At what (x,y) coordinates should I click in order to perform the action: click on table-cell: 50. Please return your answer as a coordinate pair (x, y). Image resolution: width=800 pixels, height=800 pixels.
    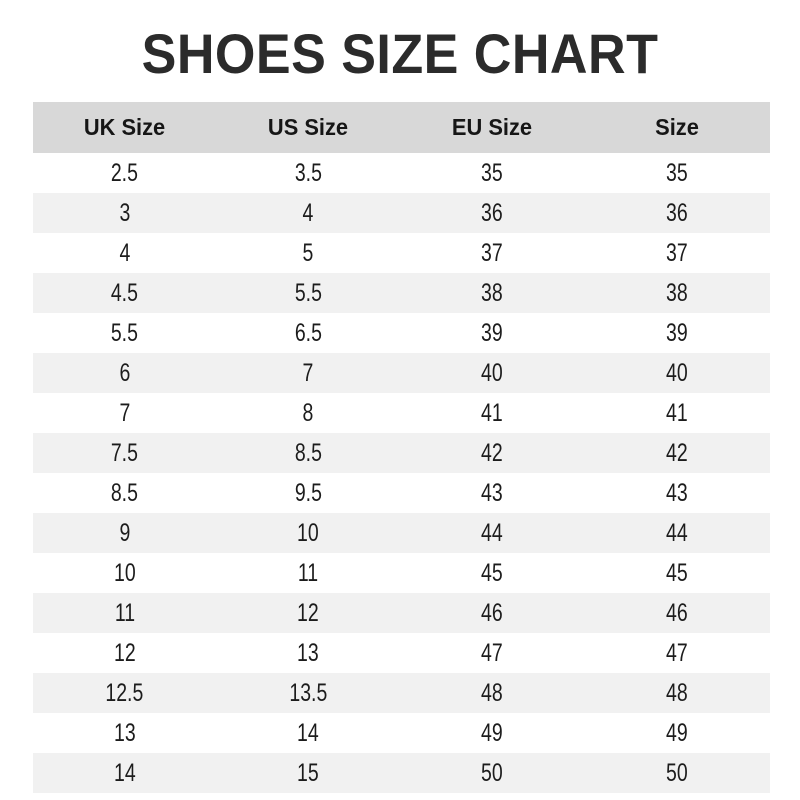
    Looking at the image, I should click on (492, 773).